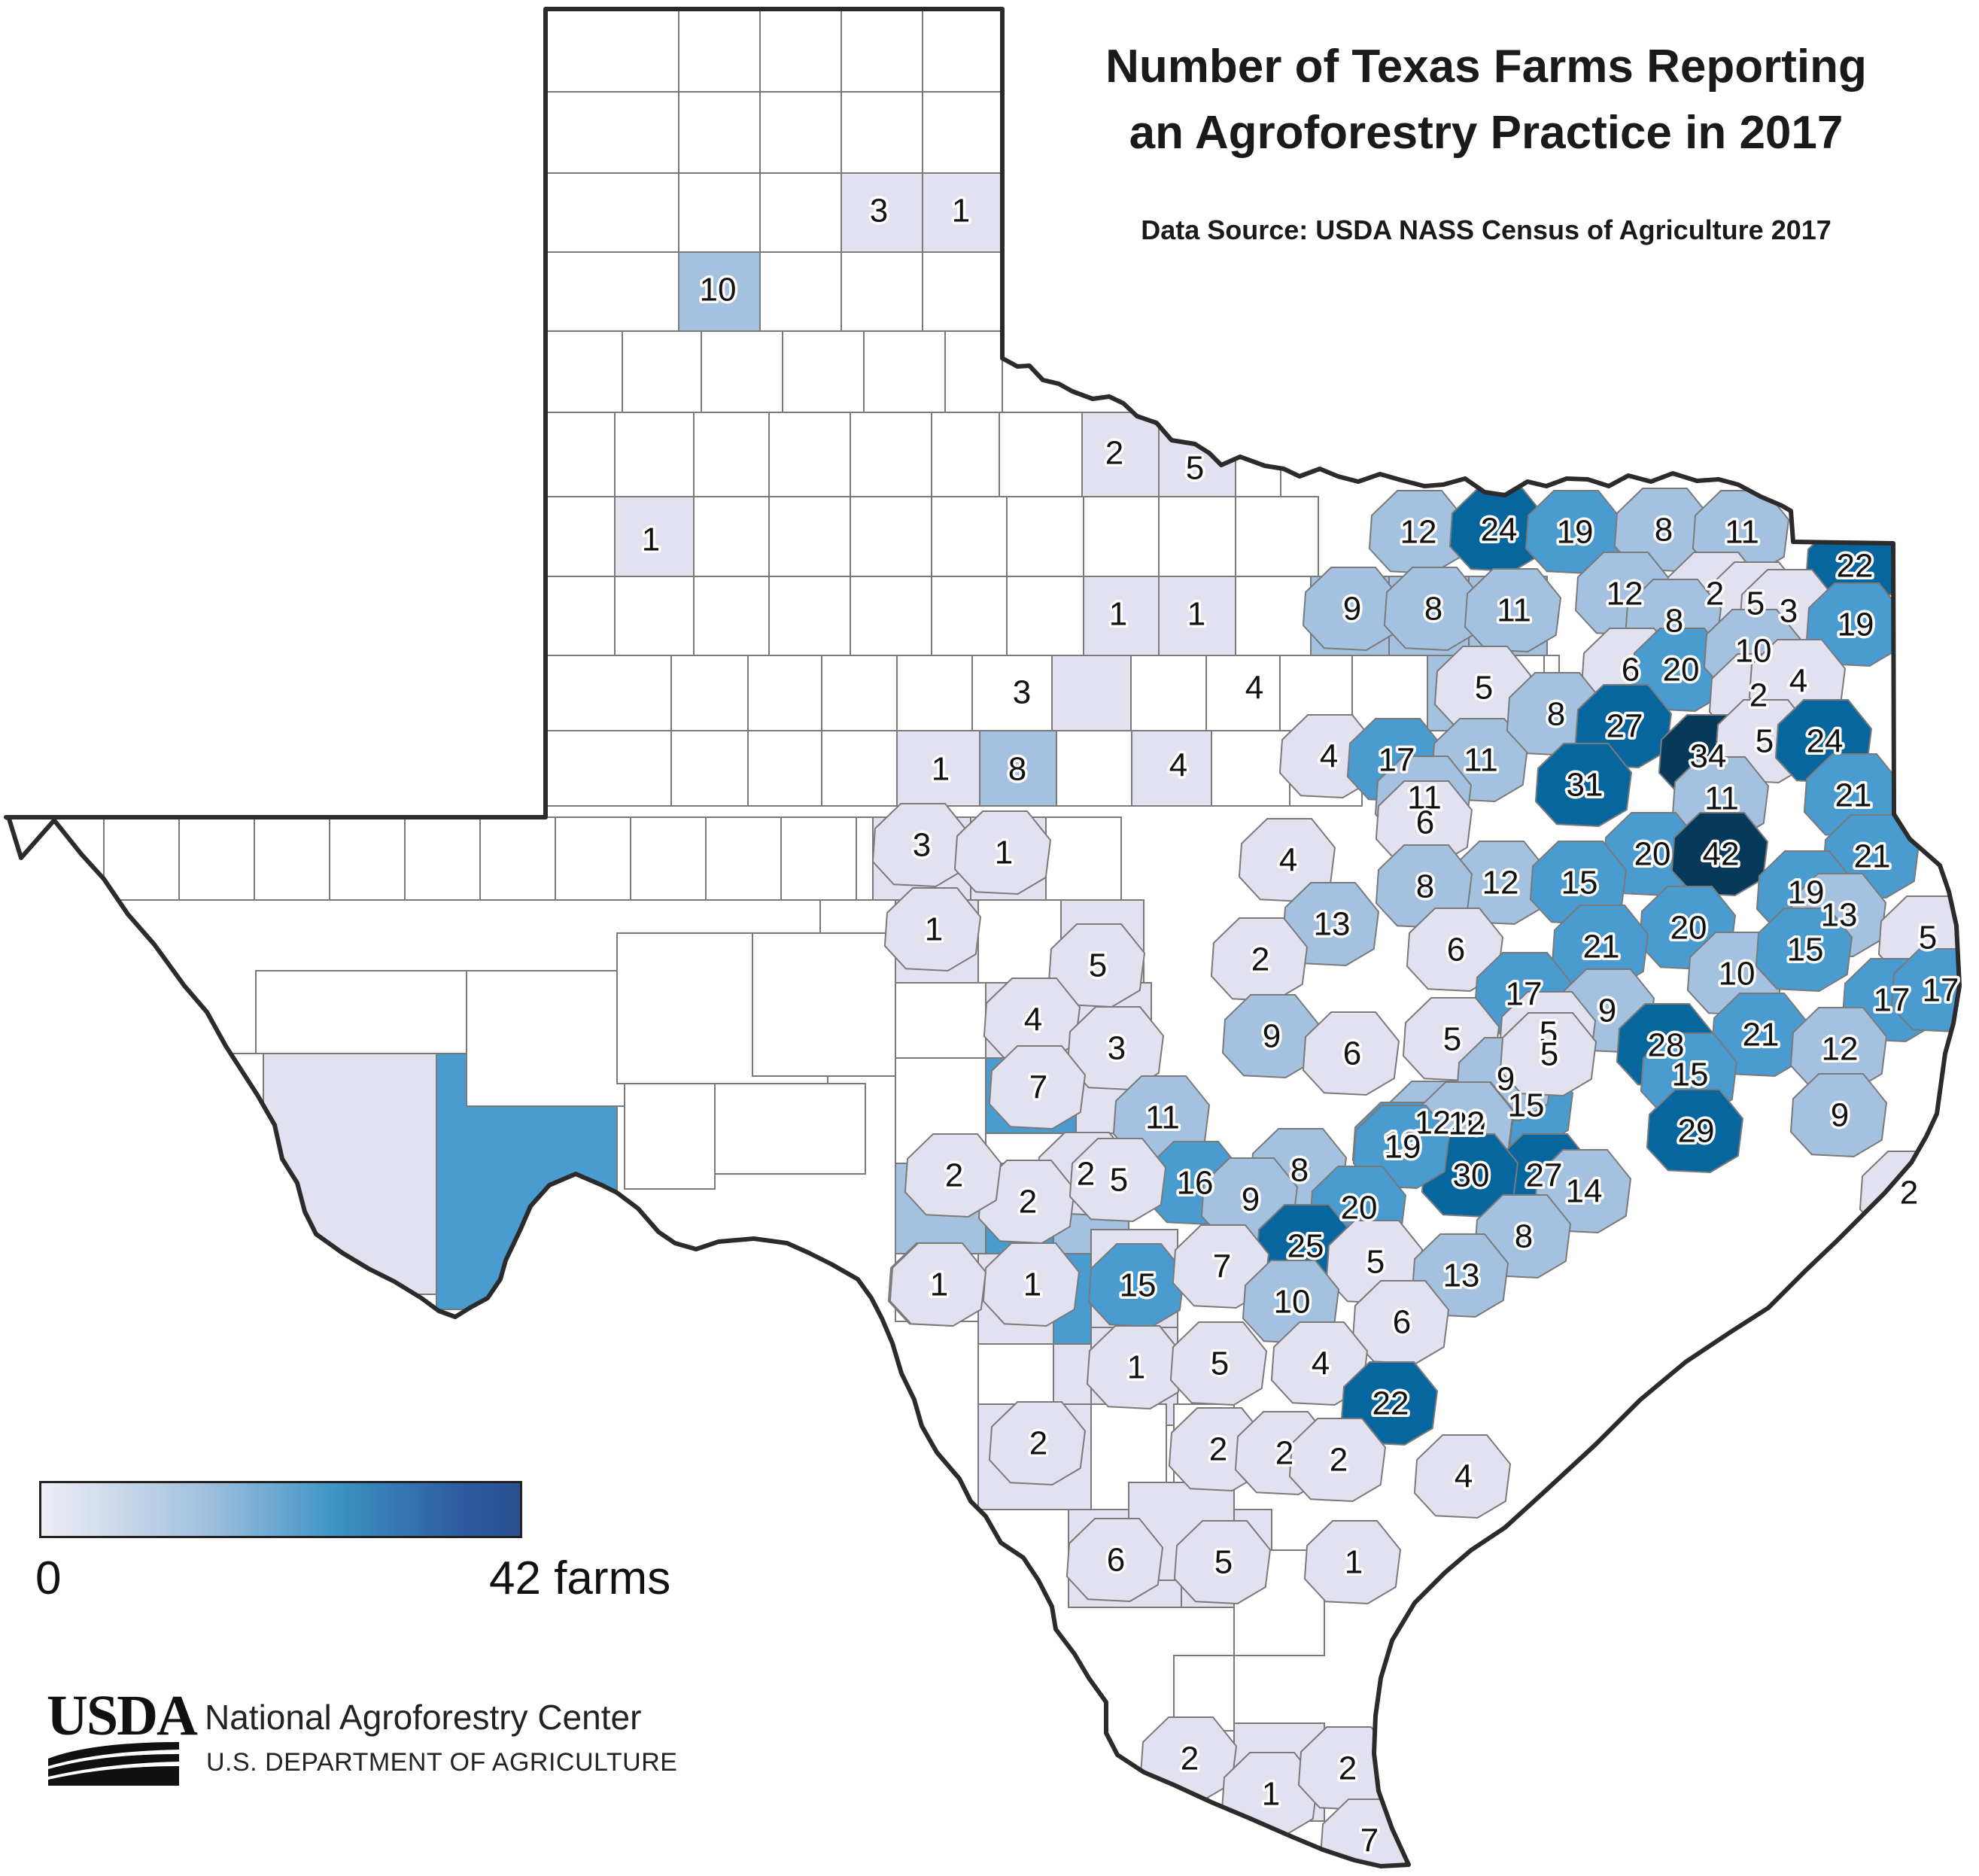 Image resolution: width=1979 pixels, height=1876 pixels. What do you see at coordinates (1487, 133) in the screenshot?
I see `title-line-2: an Agroforestry Practice in 2017` at bounding box center [1487, 133].